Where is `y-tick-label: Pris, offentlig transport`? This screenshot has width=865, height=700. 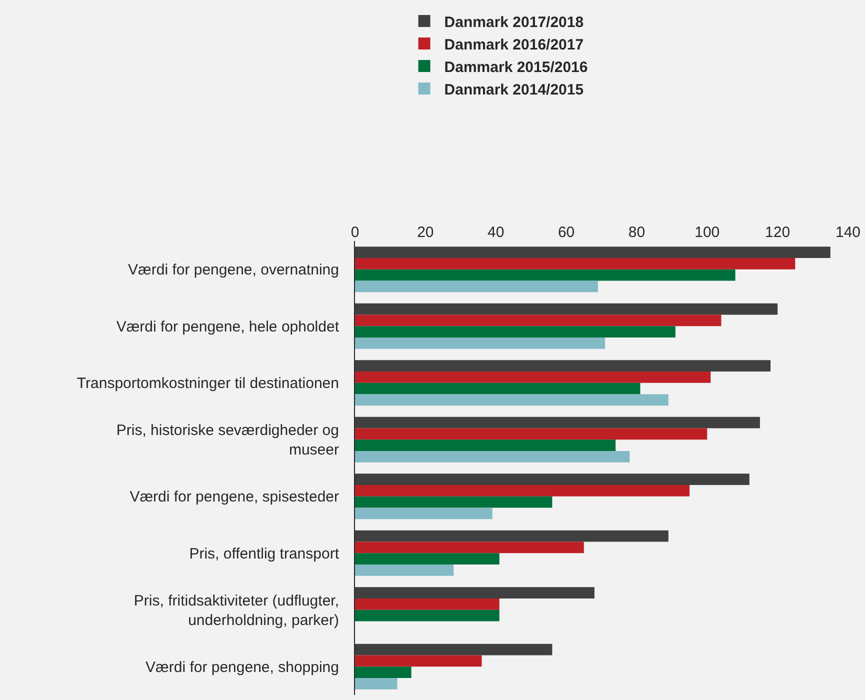
y-tick-label: Pris, offentlig transport is located at coordinates (264, 553).